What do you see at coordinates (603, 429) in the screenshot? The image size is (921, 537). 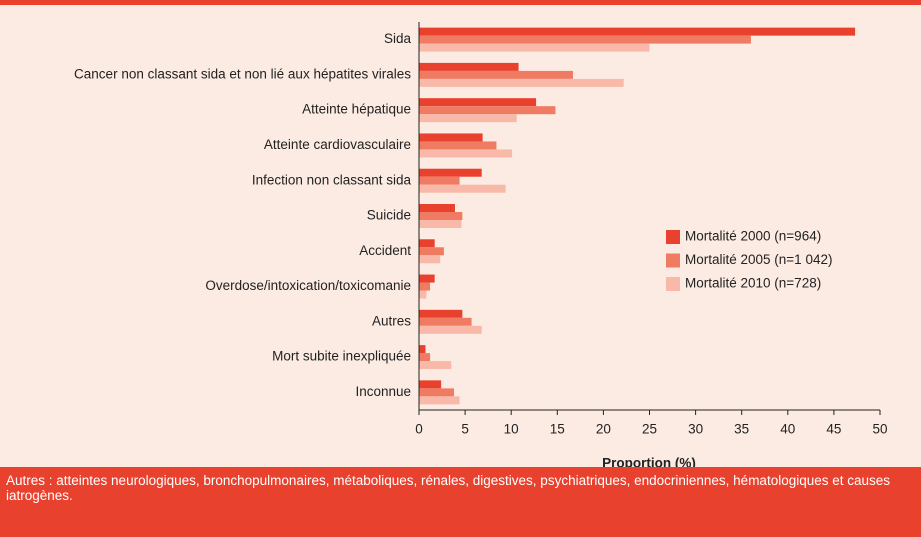 I see `x-tick-label: 20` at bounding box center [603, 429].